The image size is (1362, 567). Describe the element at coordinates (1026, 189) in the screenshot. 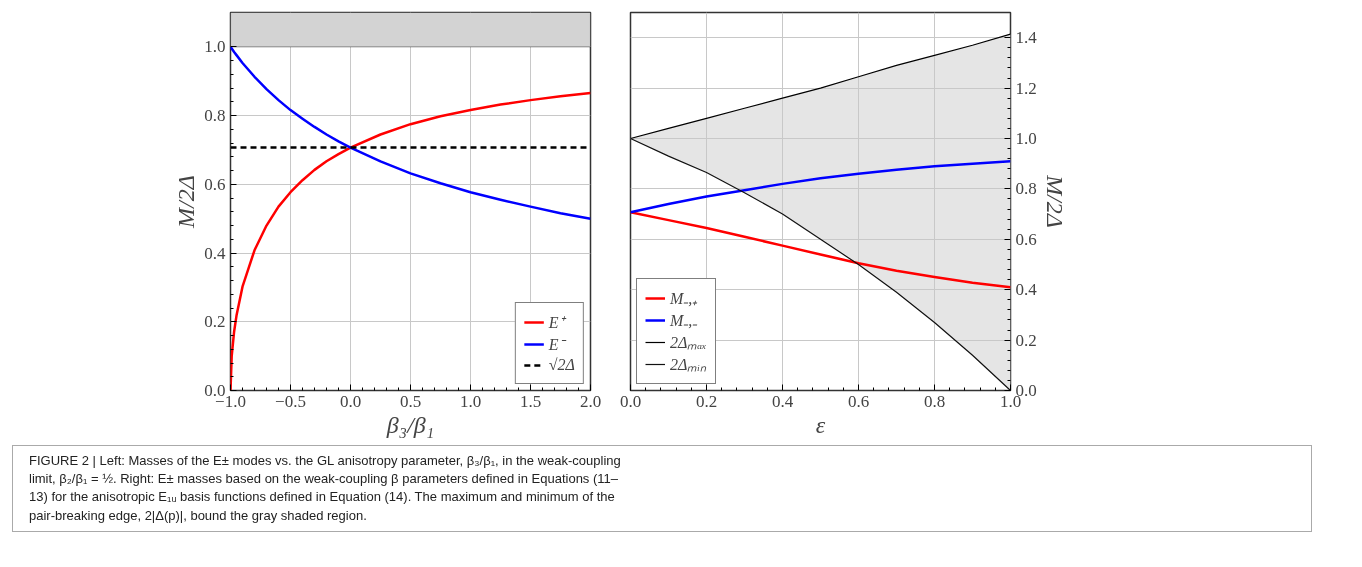

I see `y2-tick-label: 0.8` at that location.